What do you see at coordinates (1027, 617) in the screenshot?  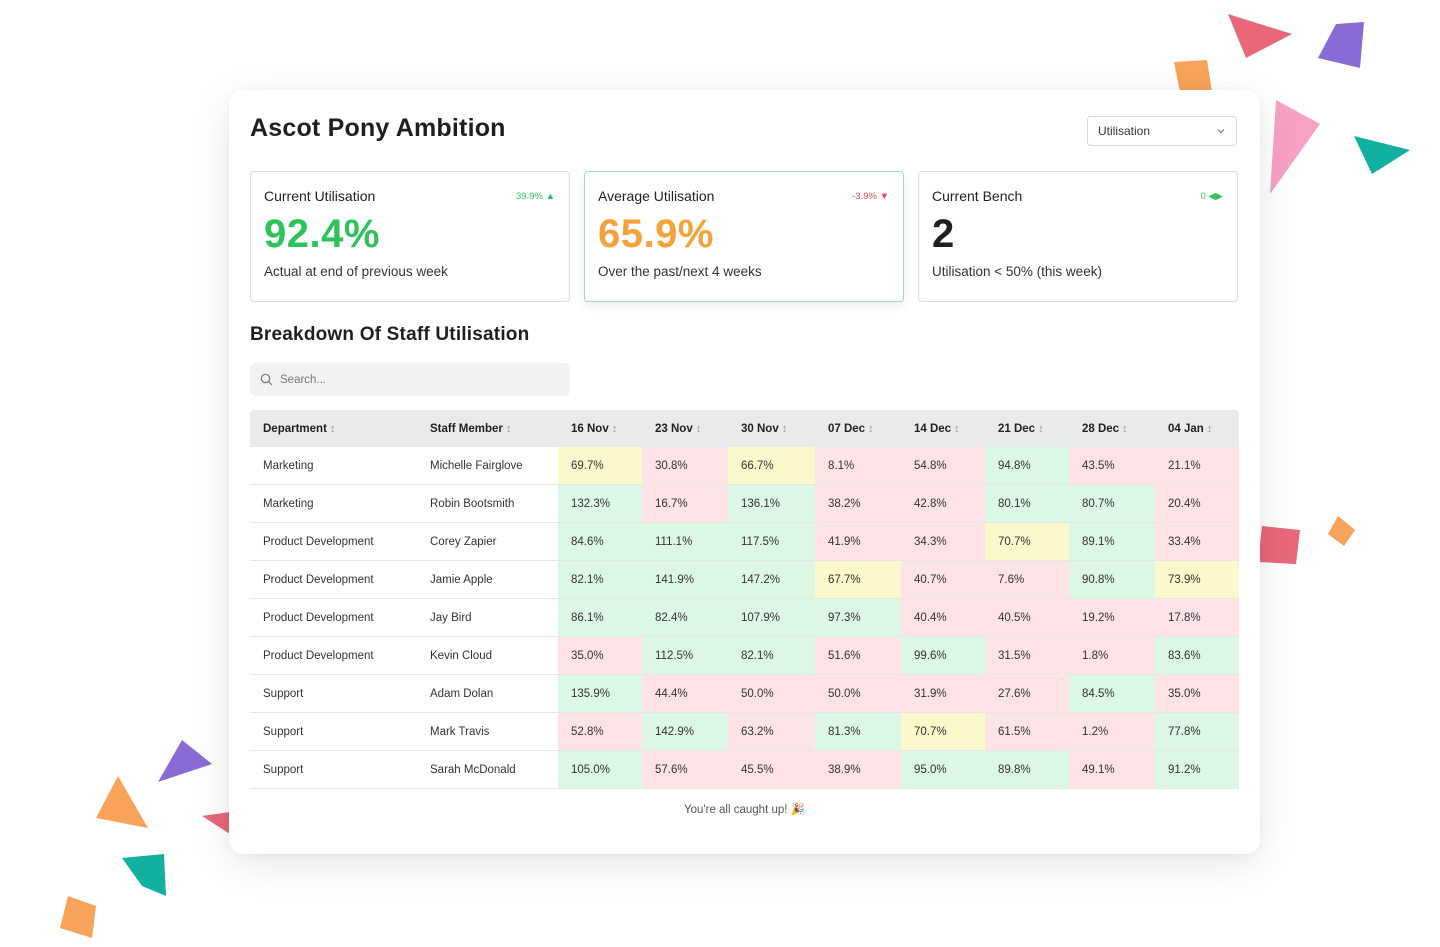 I see `utilisation-cell: 40.5%` at bounding box center [1027, 617].